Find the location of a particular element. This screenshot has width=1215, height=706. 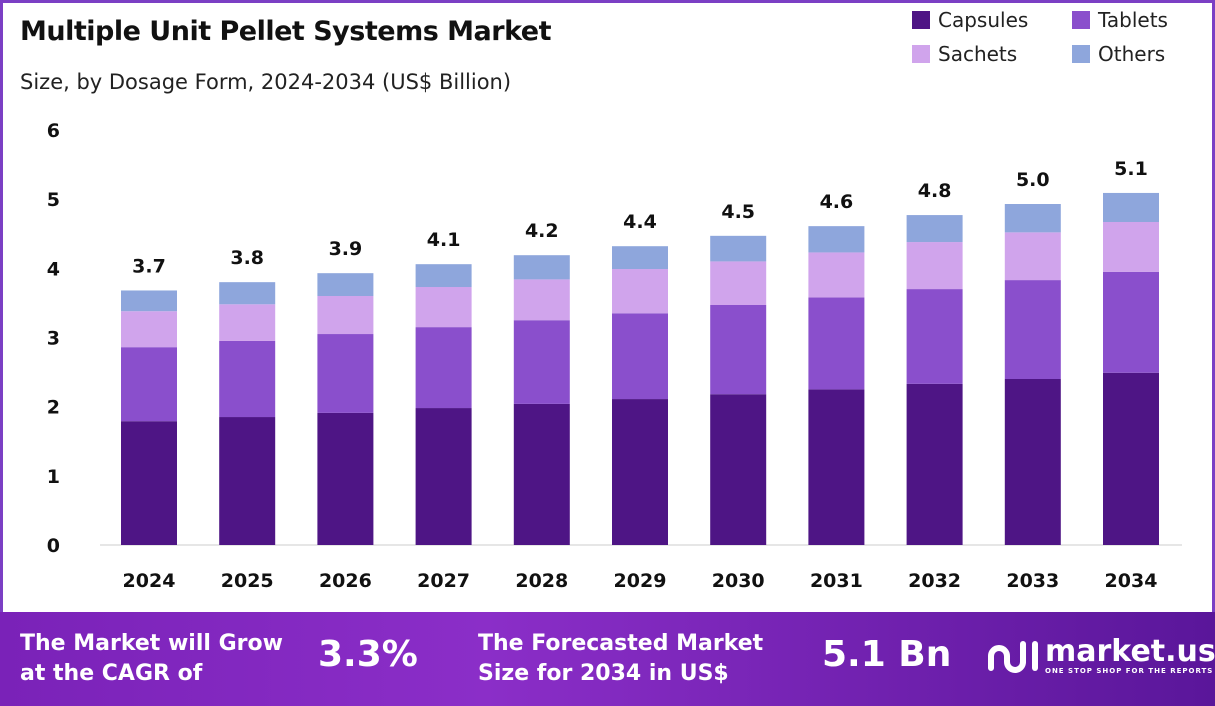

legend-sachets: Sachets is located at coordinates (992, 54).